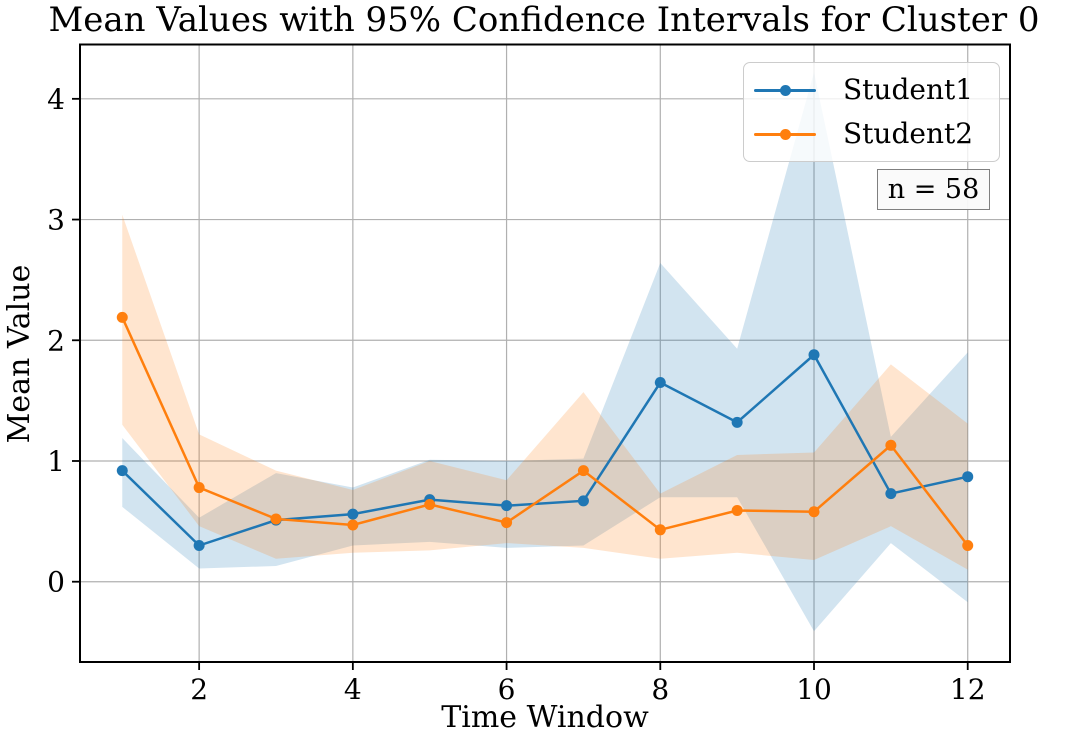  What do you see at coordinates (933, 189) in the screenshot?
I see `sample-size-annotation: n = 58` at bounding box center [933, 189].